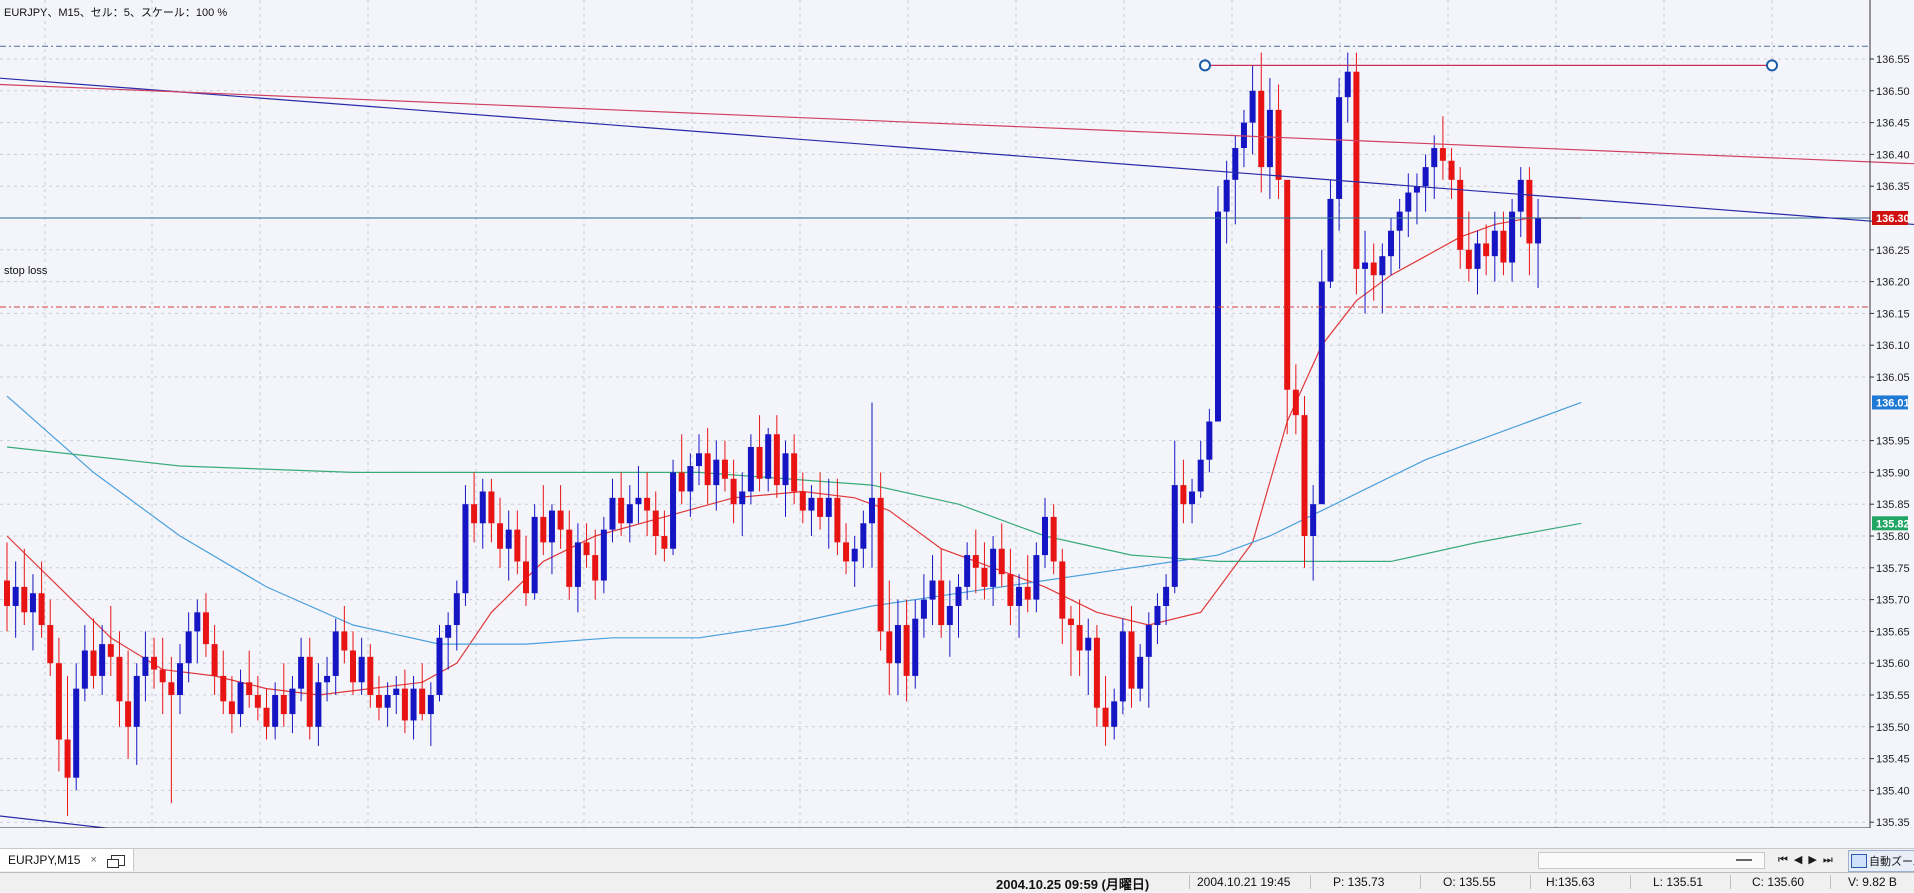  What do you see at coordinates (1893, 664) in the screenshot?
I see `price-tick-label: 135.60` at bounding box center [1893, 664].